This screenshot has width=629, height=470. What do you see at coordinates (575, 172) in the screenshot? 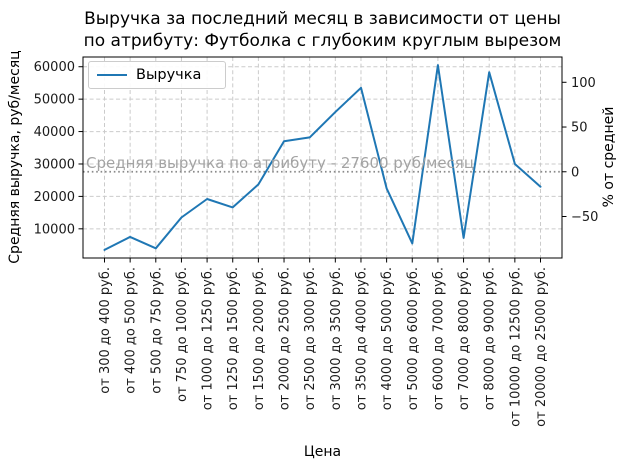
I see `right-tick-label: 0` at bounding box center [575, 172].